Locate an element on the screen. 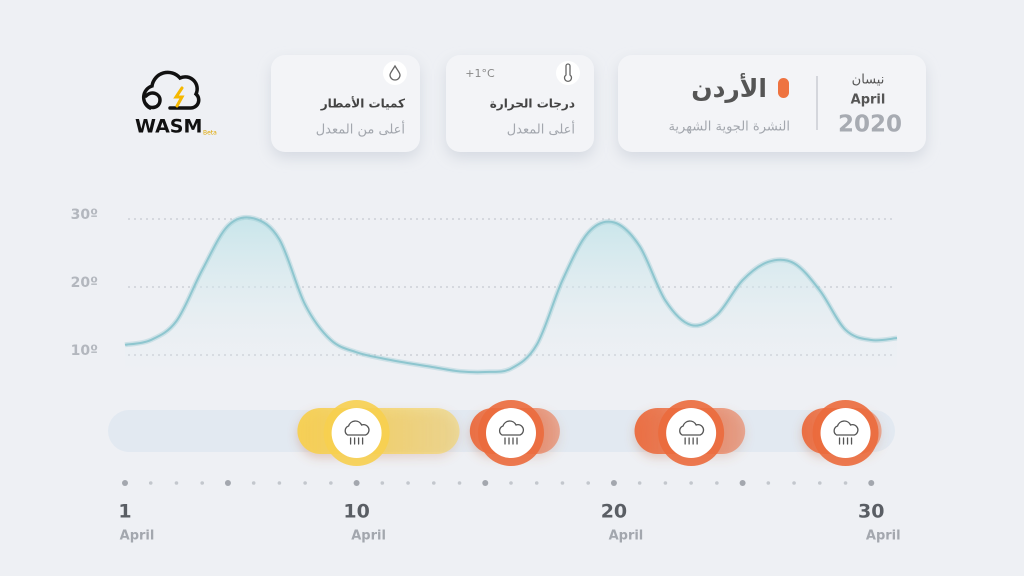 This screenshot has height=576, width=1024. card-status: أعلى من المعدل is located at coordinates (360, 129).